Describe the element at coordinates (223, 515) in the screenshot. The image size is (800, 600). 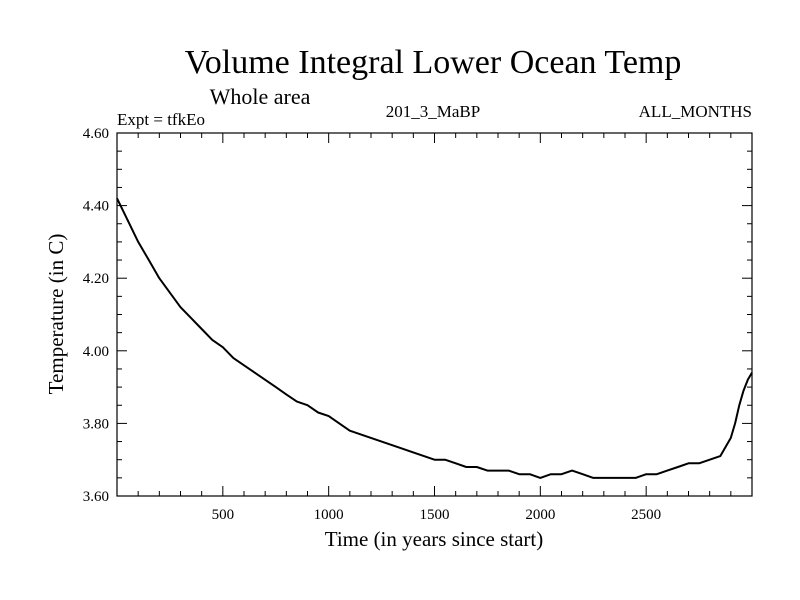
I see `x-tick-label: 500` at that location.